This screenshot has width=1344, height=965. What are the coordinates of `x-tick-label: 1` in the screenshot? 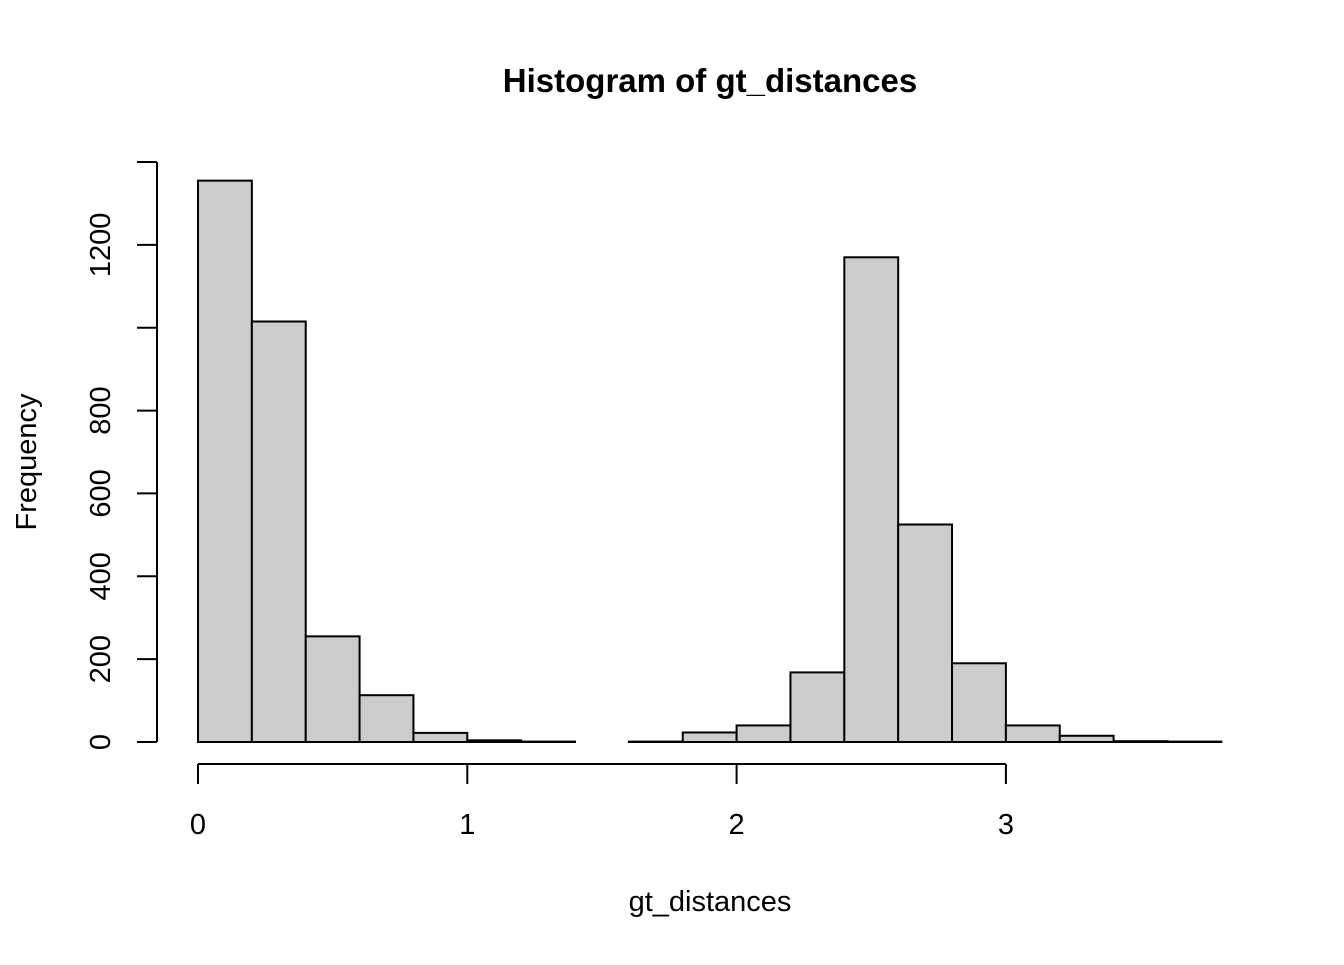 It's located at (467, 825).